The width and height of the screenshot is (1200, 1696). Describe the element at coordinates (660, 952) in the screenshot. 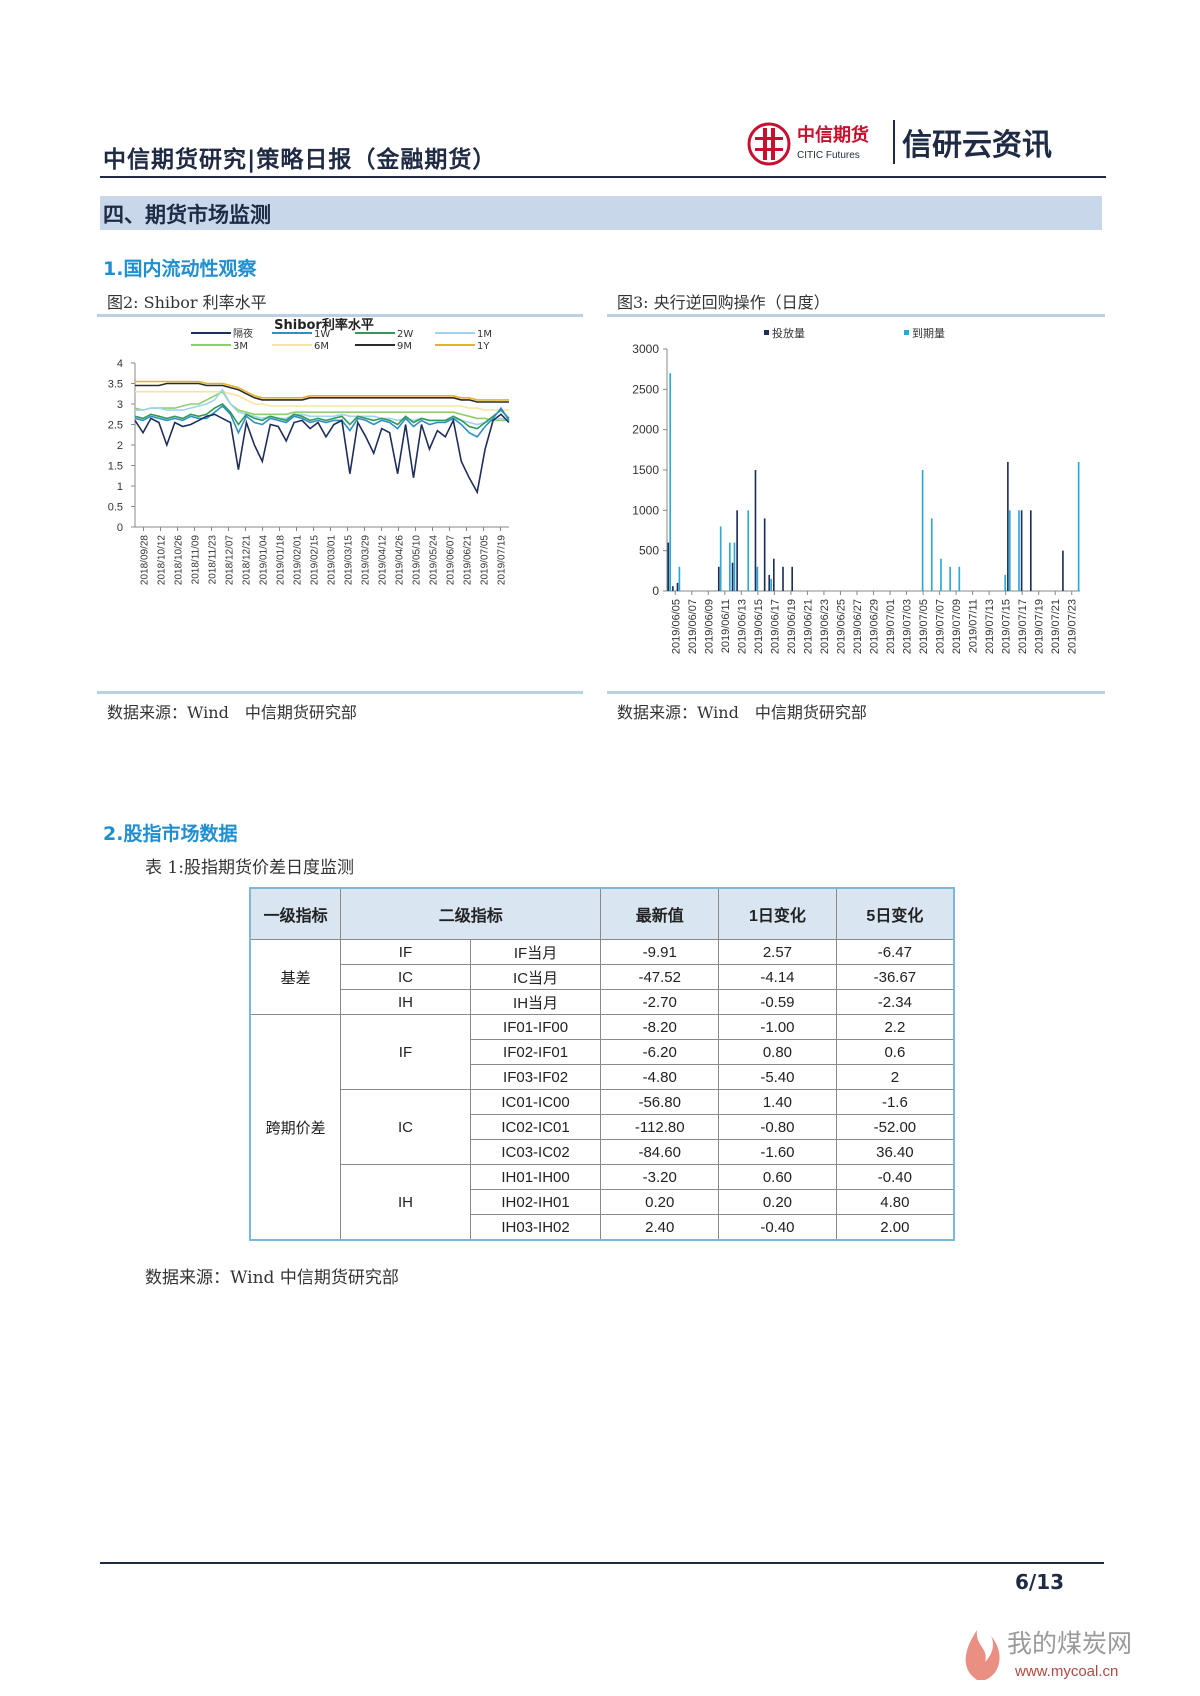

I see `cell: -9.91` at that location.